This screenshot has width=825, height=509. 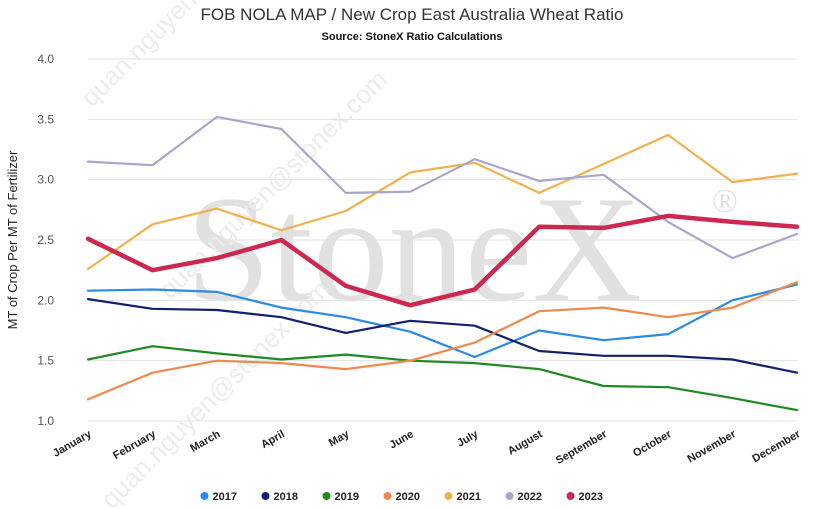 What do you see at coordinates (408, 497) in the screenshot?
I see `legend-label-2020: 2020` at bounding box center [408, 497].